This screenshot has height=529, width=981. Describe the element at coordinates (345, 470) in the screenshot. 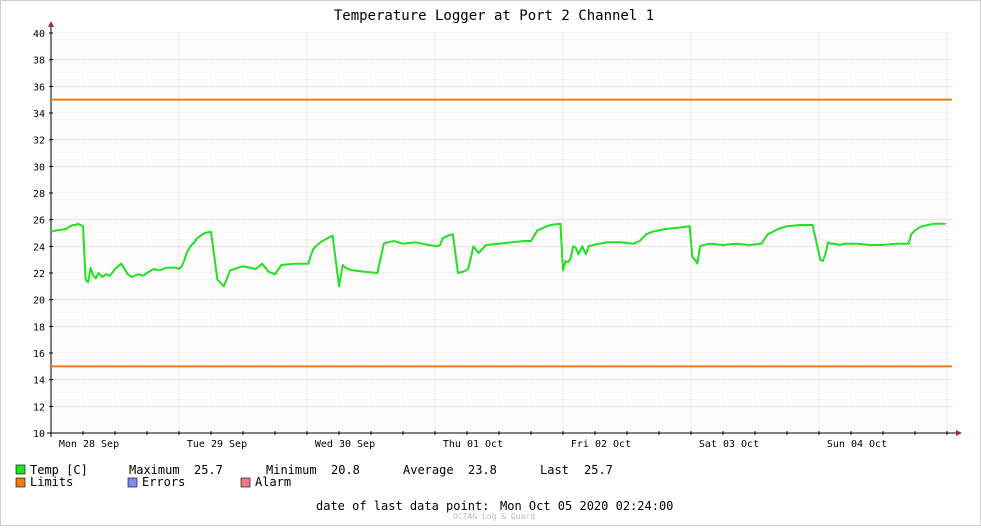

I see `legend-min-value: 20.8` at that location.